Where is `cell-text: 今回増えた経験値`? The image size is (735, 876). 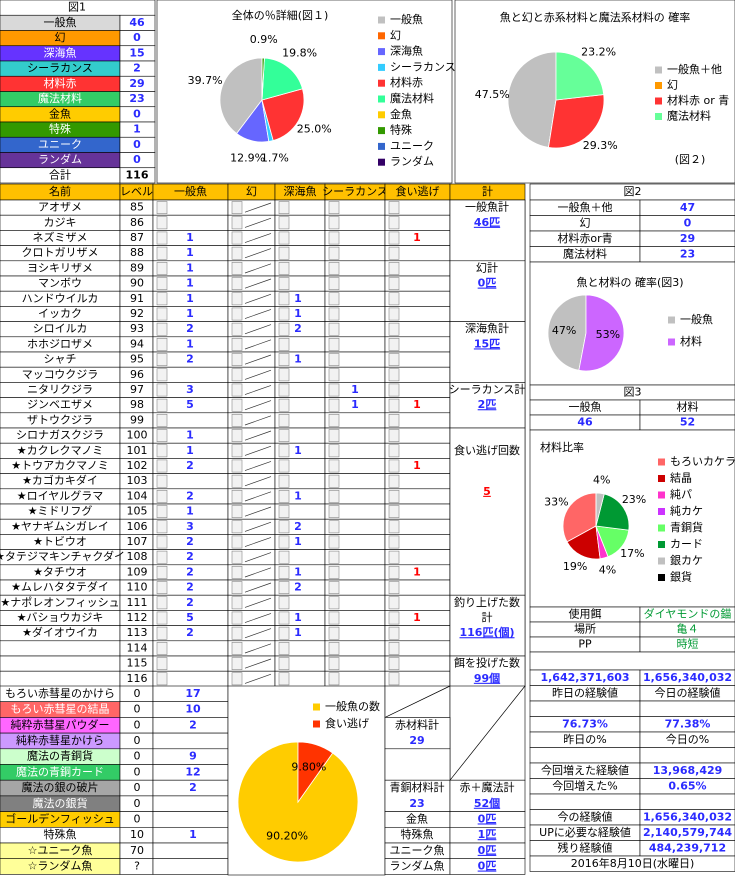
cell-text: 今回増えた経験値 is located at coordinates (585, 770).